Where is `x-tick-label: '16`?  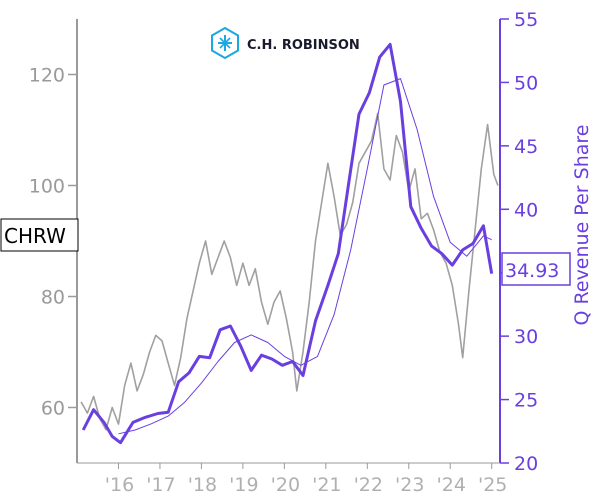
x-tick-label: '16 is located at coordinates (119, 485).